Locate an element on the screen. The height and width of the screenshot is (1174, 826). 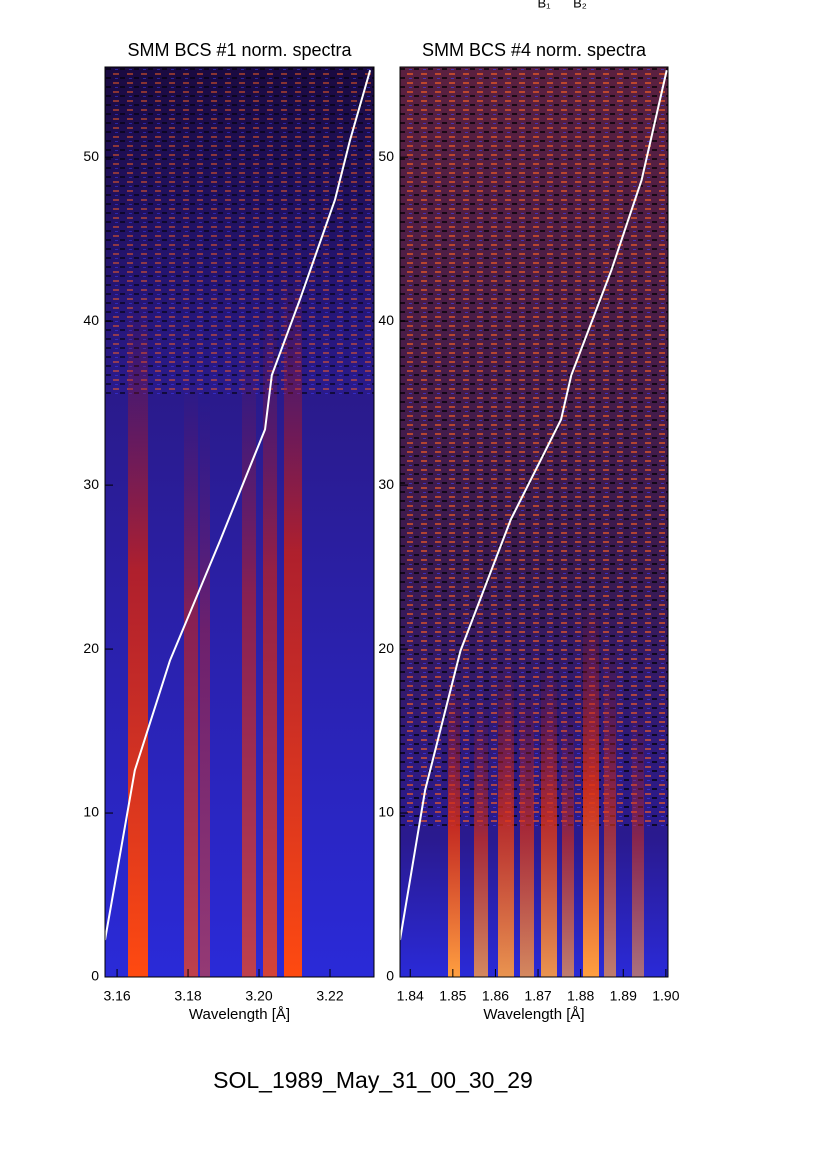
x-tick-label: 3.22 is located at coordinates (329, 996).